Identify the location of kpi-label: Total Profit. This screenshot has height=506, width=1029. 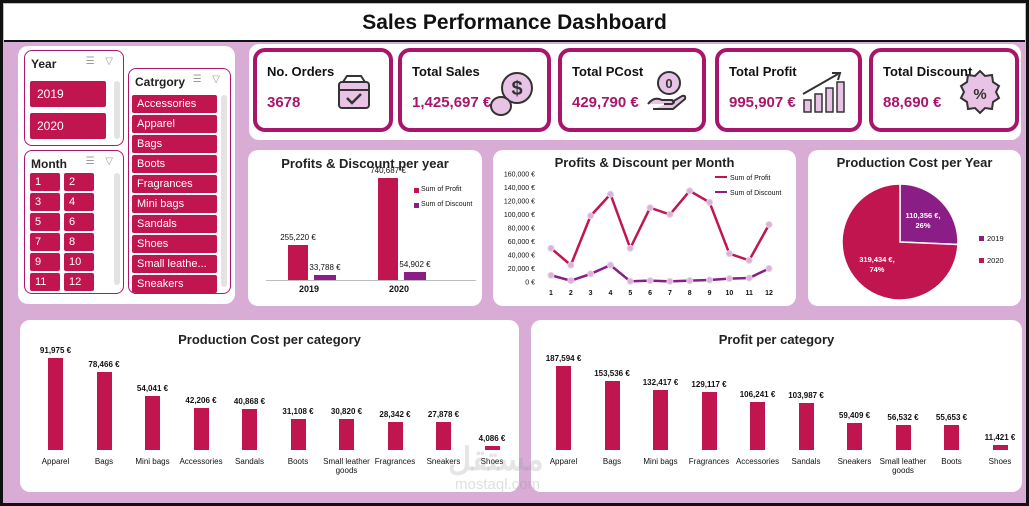
(763, 71).